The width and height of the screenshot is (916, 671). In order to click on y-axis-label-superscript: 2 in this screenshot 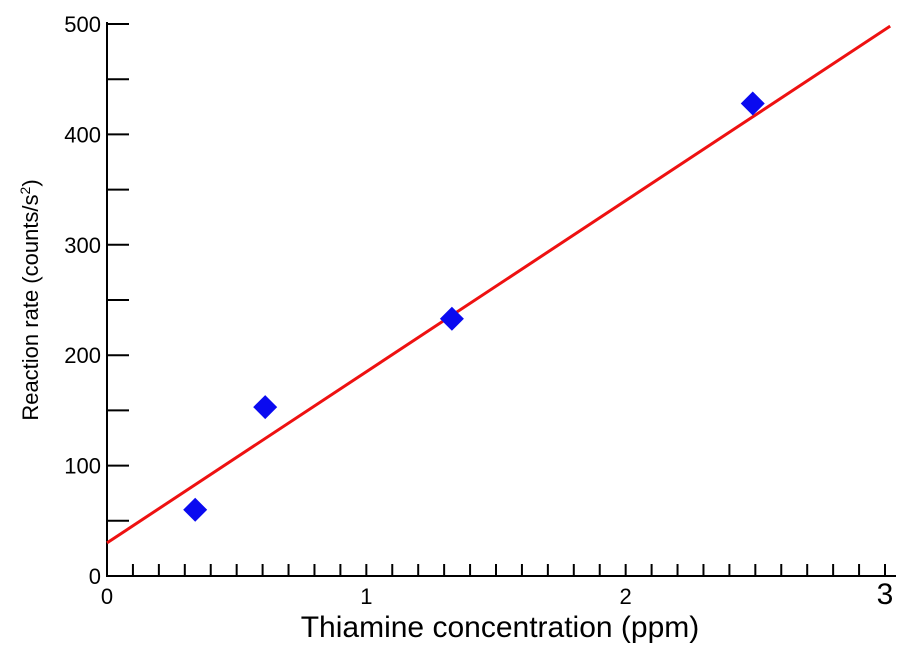, I will do `click(25, 190)`.